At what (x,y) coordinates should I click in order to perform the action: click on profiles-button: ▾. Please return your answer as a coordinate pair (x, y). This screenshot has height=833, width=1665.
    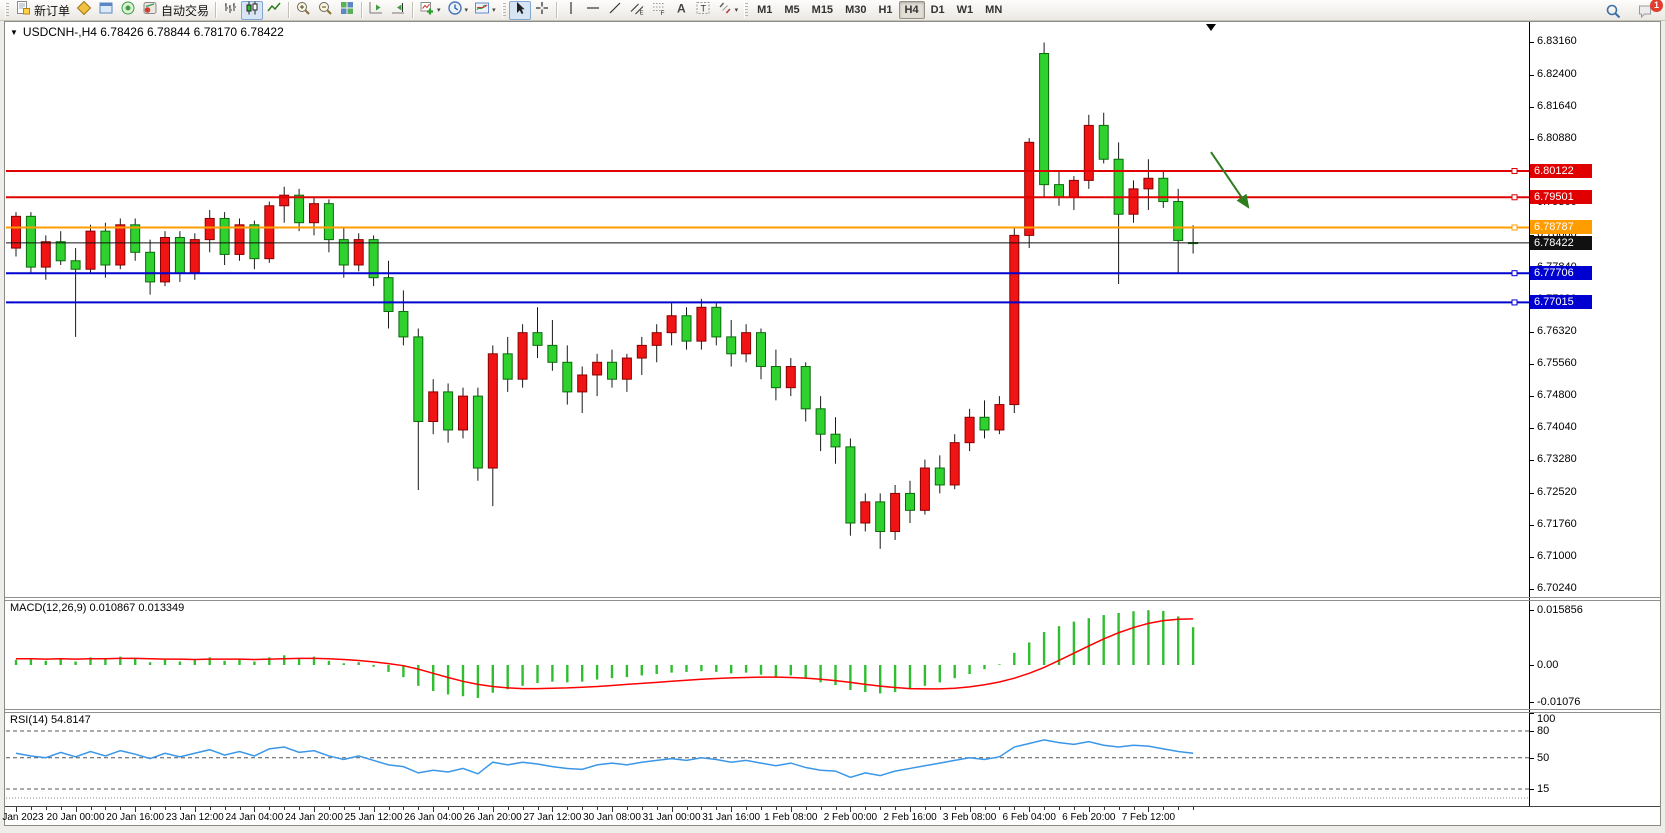
    Looking at the image, I should click on (458, 10).